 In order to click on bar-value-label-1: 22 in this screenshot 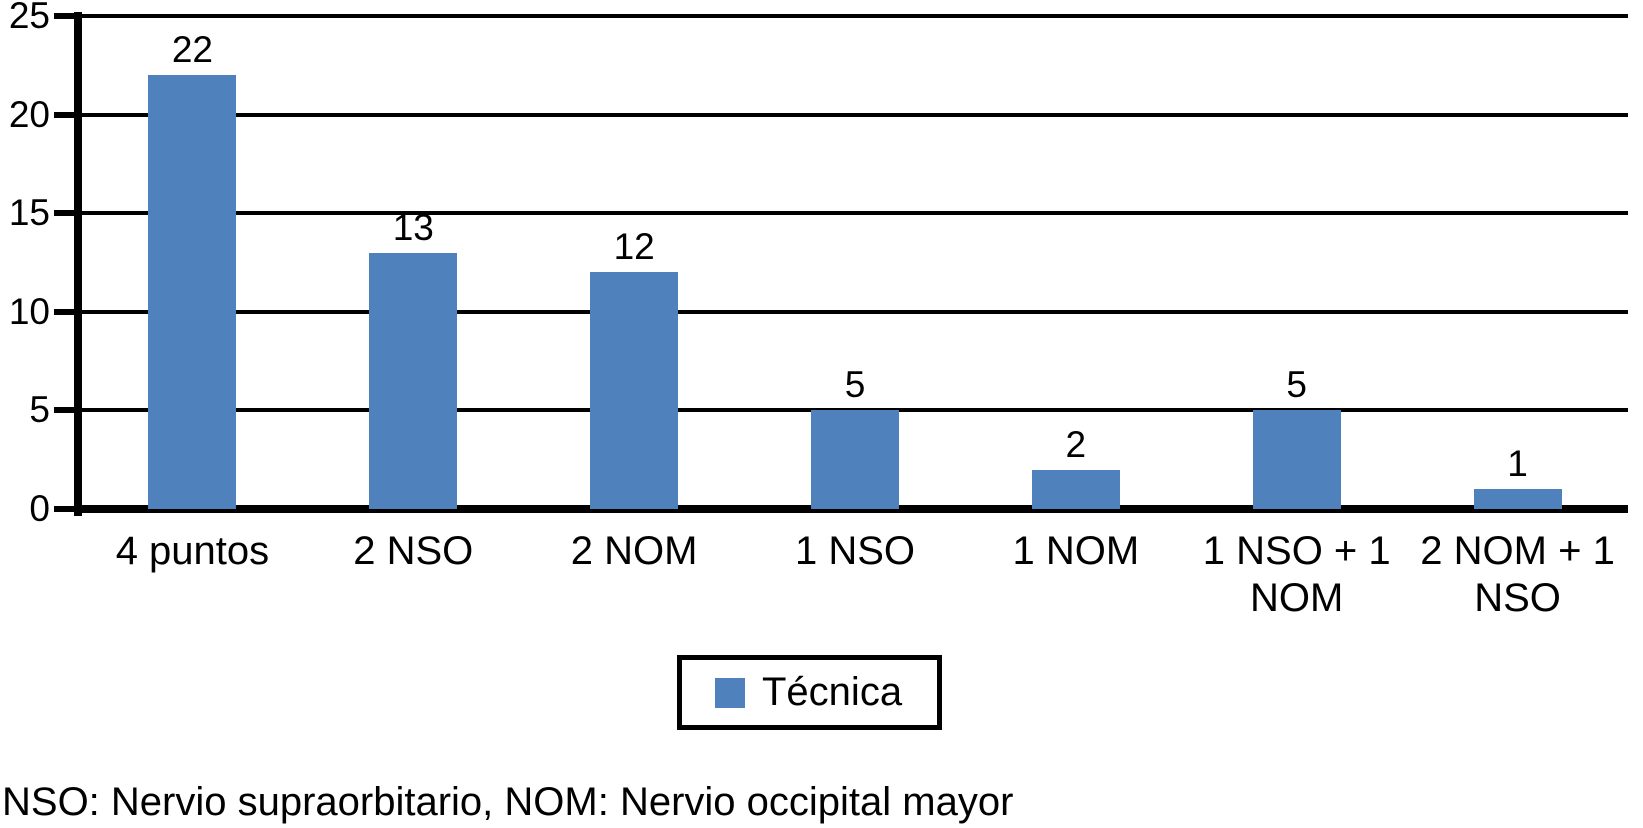, I will do `click(192, 50)`.